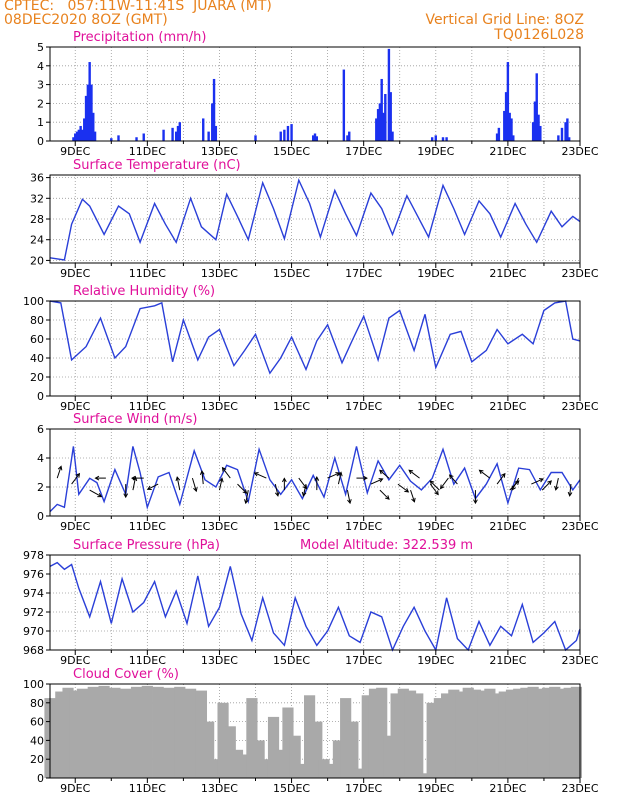  What do you see at coordinates (40, 122) in the screenshot?
I see `y-tick-label: 1` at bounding box center [40, 122].